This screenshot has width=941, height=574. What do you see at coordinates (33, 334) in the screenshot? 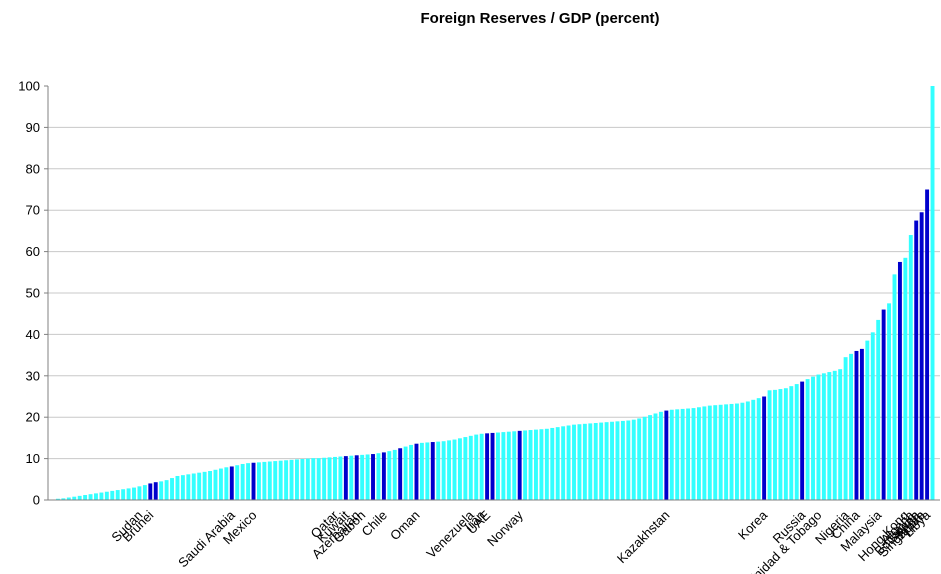
I see `y-tick-label: 40` at bounding box center [33, 334].